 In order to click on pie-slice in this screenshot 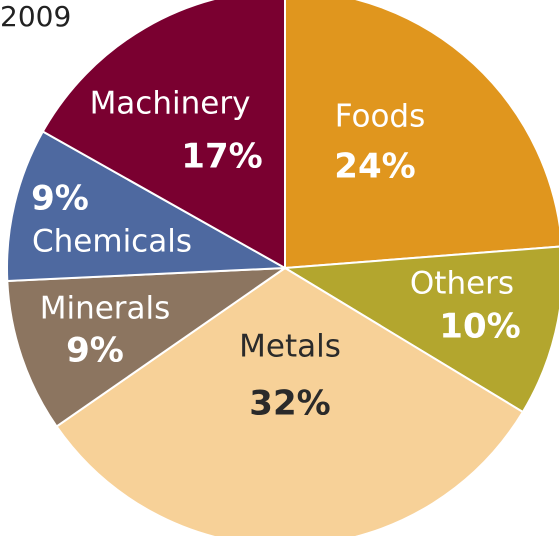, I will do `click(147, 206)`.